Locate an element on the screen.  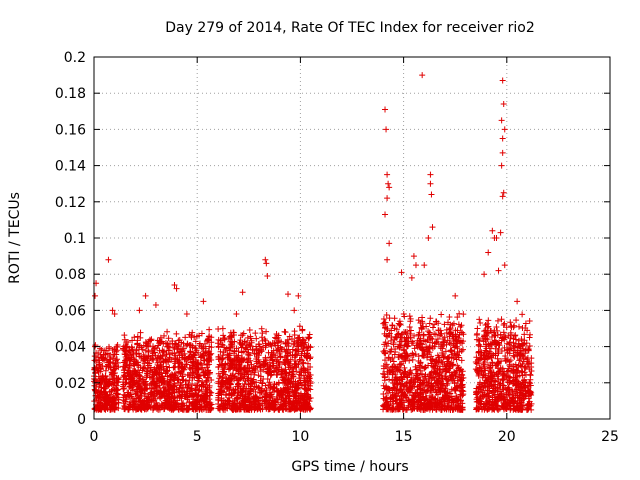
y-tick-label: 0.04 is located at coordinates (70, 348).